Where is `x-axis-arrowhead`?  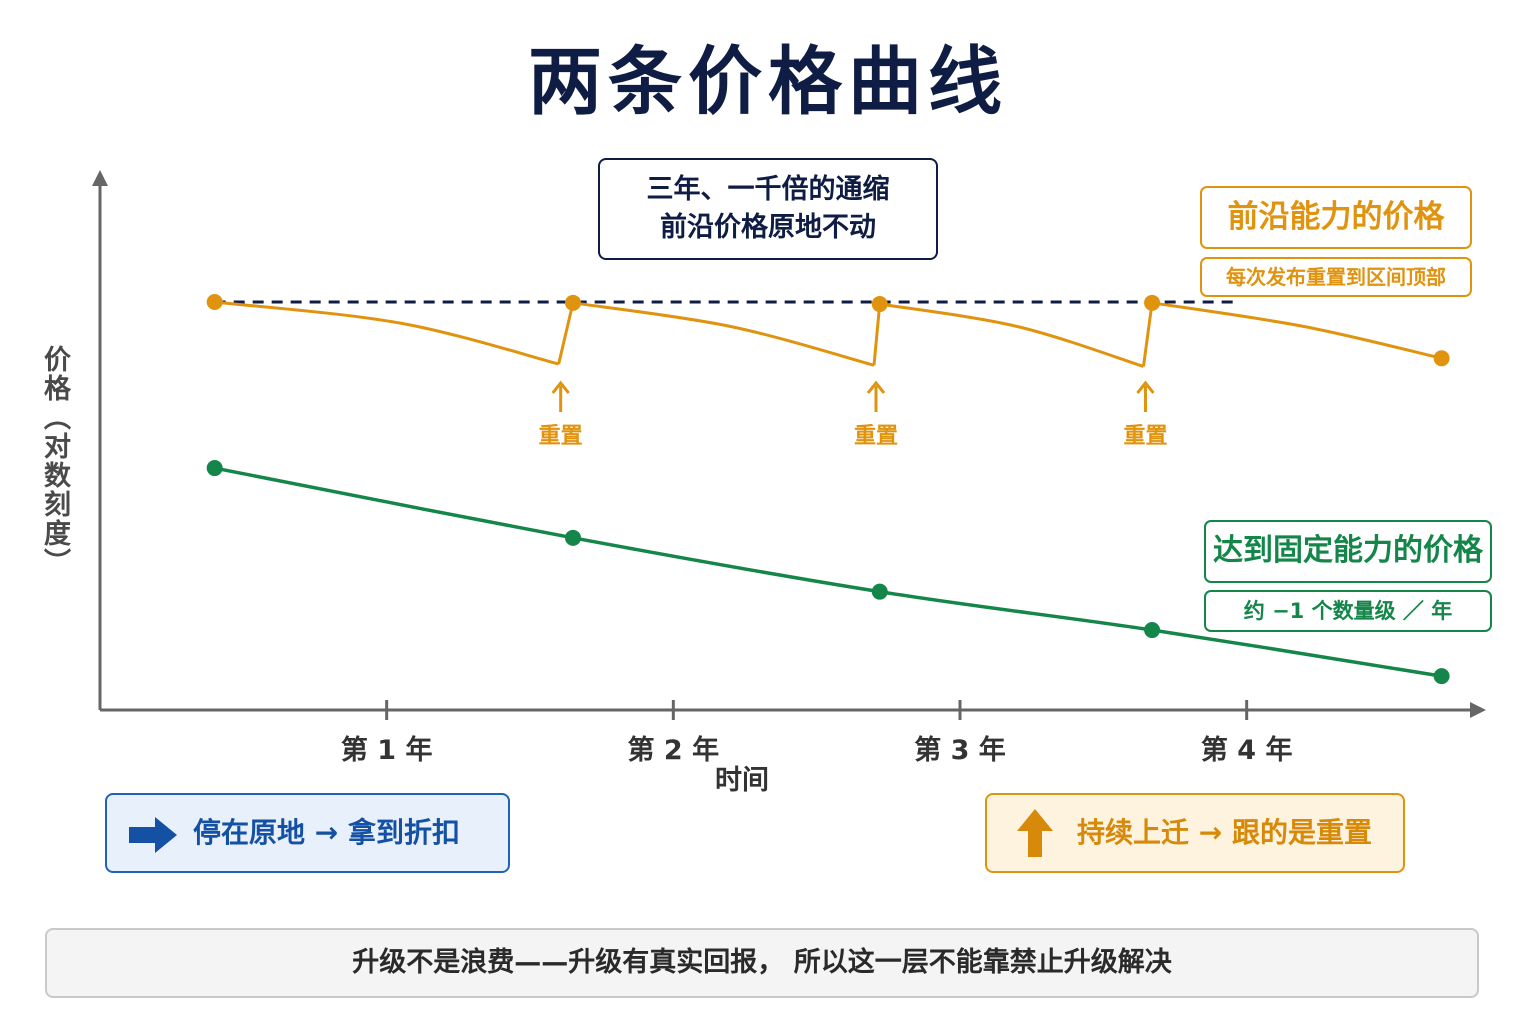 x-axis-arrowhead is located at coordinates (1478, 710).